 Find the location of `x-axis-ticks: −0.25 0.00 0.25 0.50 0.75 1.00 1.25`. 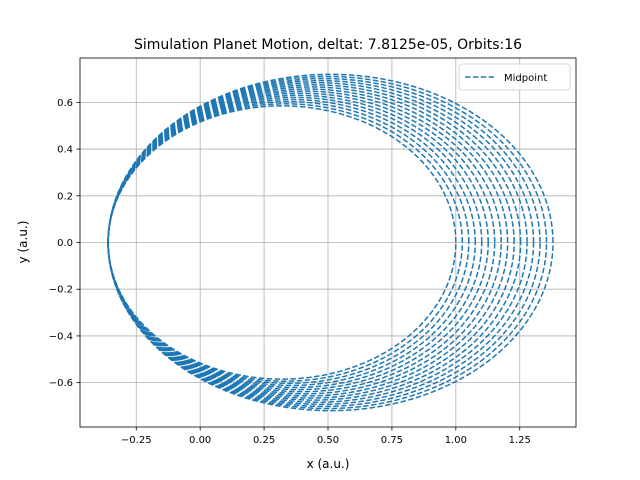

x-axis-ticks: −0.25 0.00 0.25 0.50 0.75 1.00 1.25 is located at coordinates (326, 436).